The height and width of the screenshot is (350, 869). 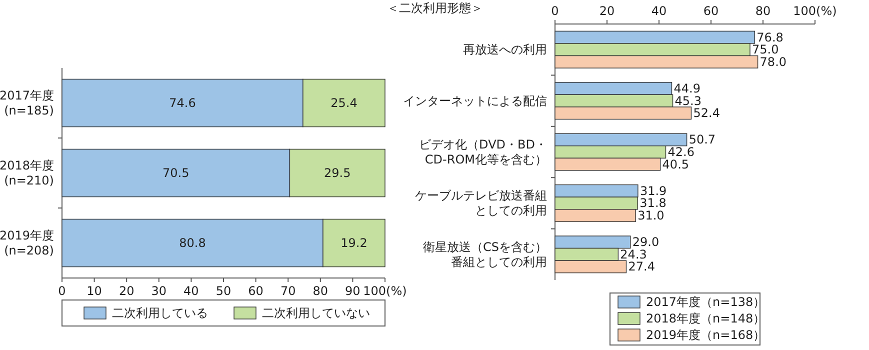 What do you see at coordinates (633, 254) in the screenshot?
I see `data-label: 24.3` at bounding box center [633, 254].